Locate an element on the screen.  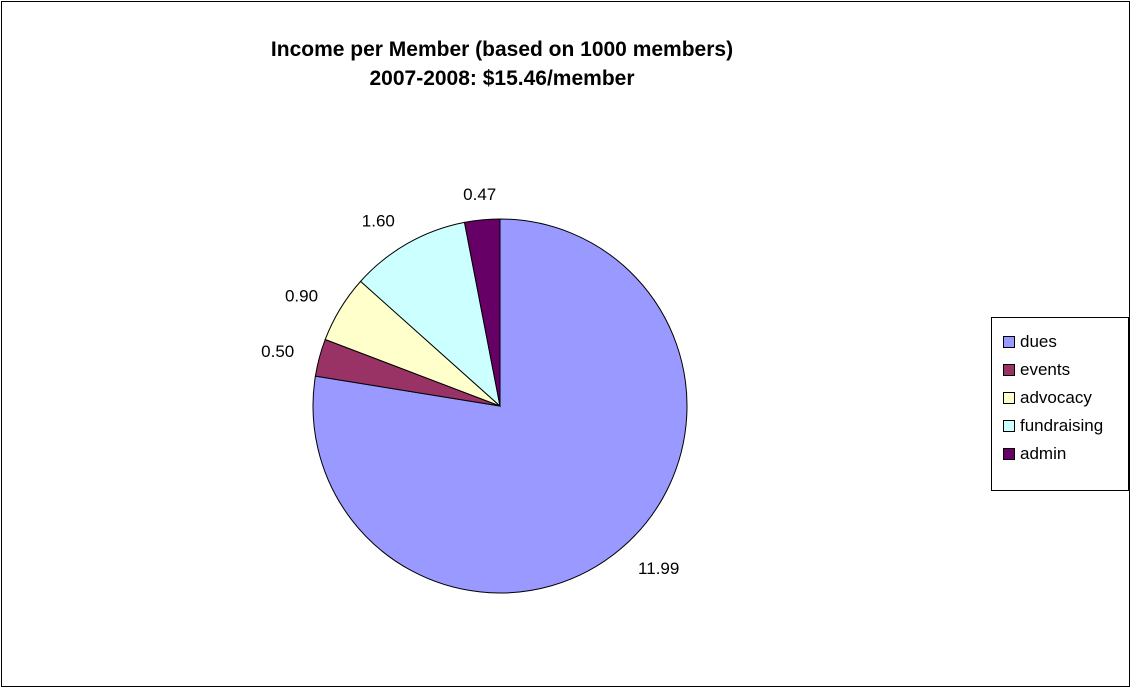
legend-item-advocacy: advocacy is located at coordinates (1047, 398).